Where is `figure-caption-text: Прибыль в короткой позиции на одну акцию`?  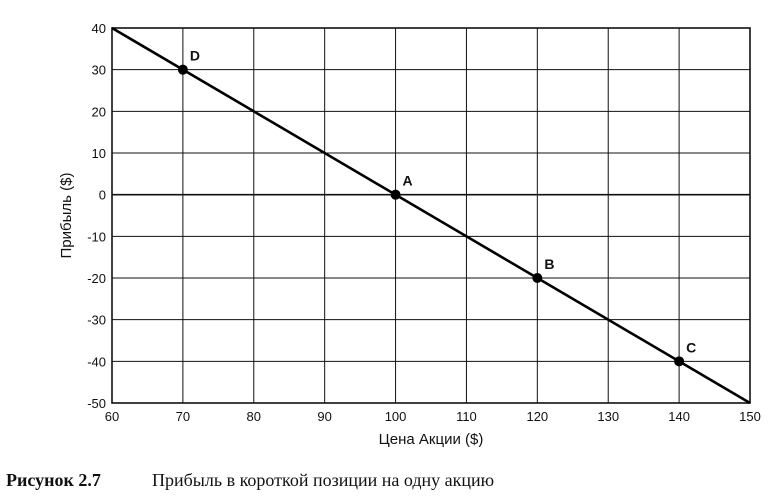 figure-caption-text: Прибыль в короткой позиции на одну акцию is located at coordinates (323, 480).